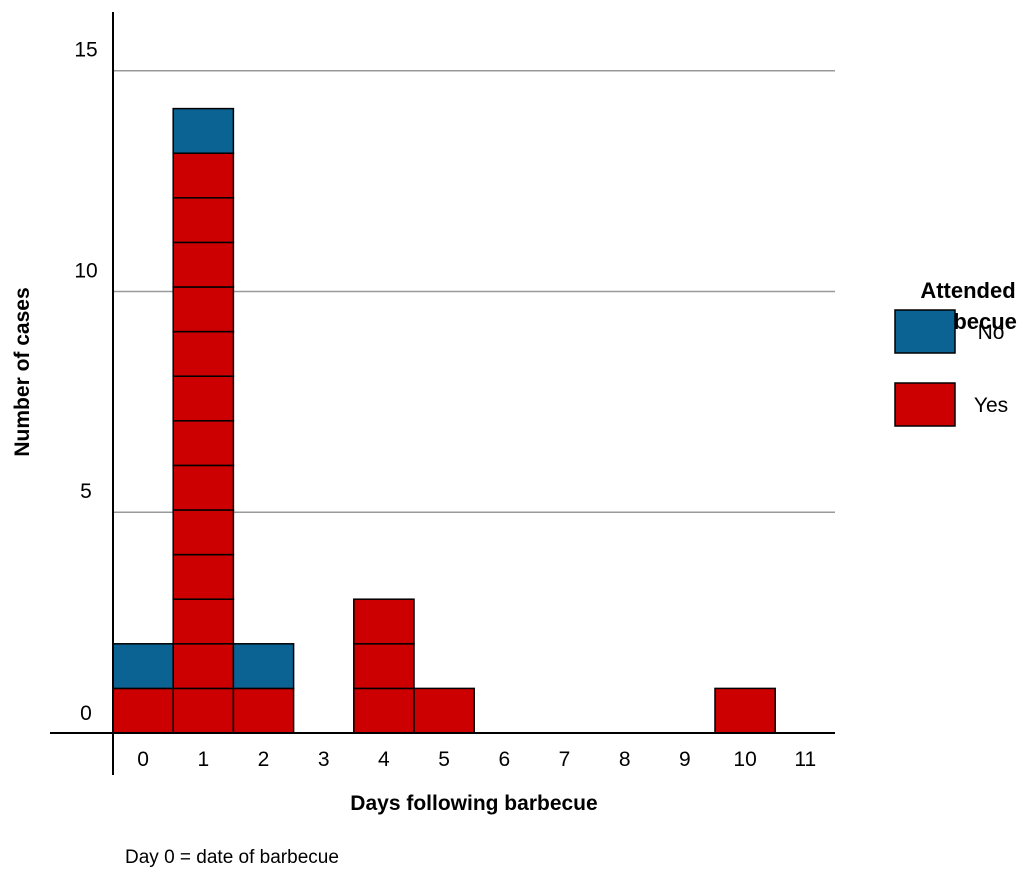  I want to click on x-tick-label: 9, so click(685, 759).